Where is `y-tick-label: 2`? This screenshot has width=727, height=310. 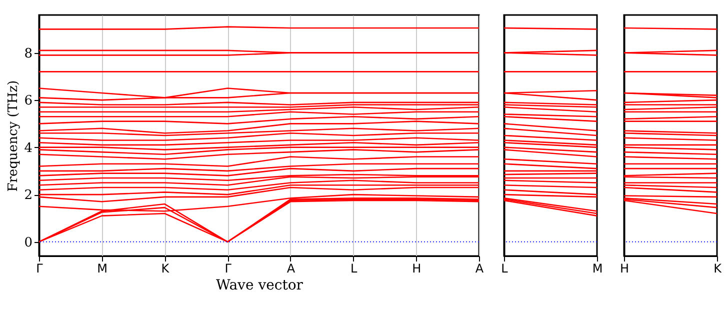 y-tick-label: 2 is located at coordinates (28, 196).